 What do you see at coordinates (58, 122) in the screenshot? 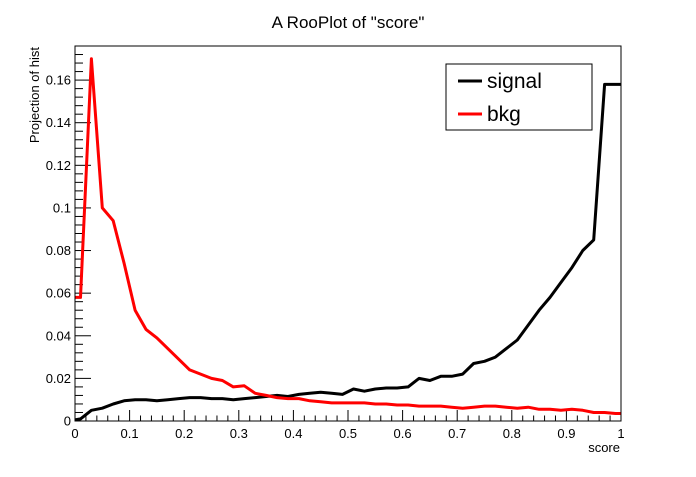
I see `y-tick-label: 0.14` at bounding box center [58, 122].